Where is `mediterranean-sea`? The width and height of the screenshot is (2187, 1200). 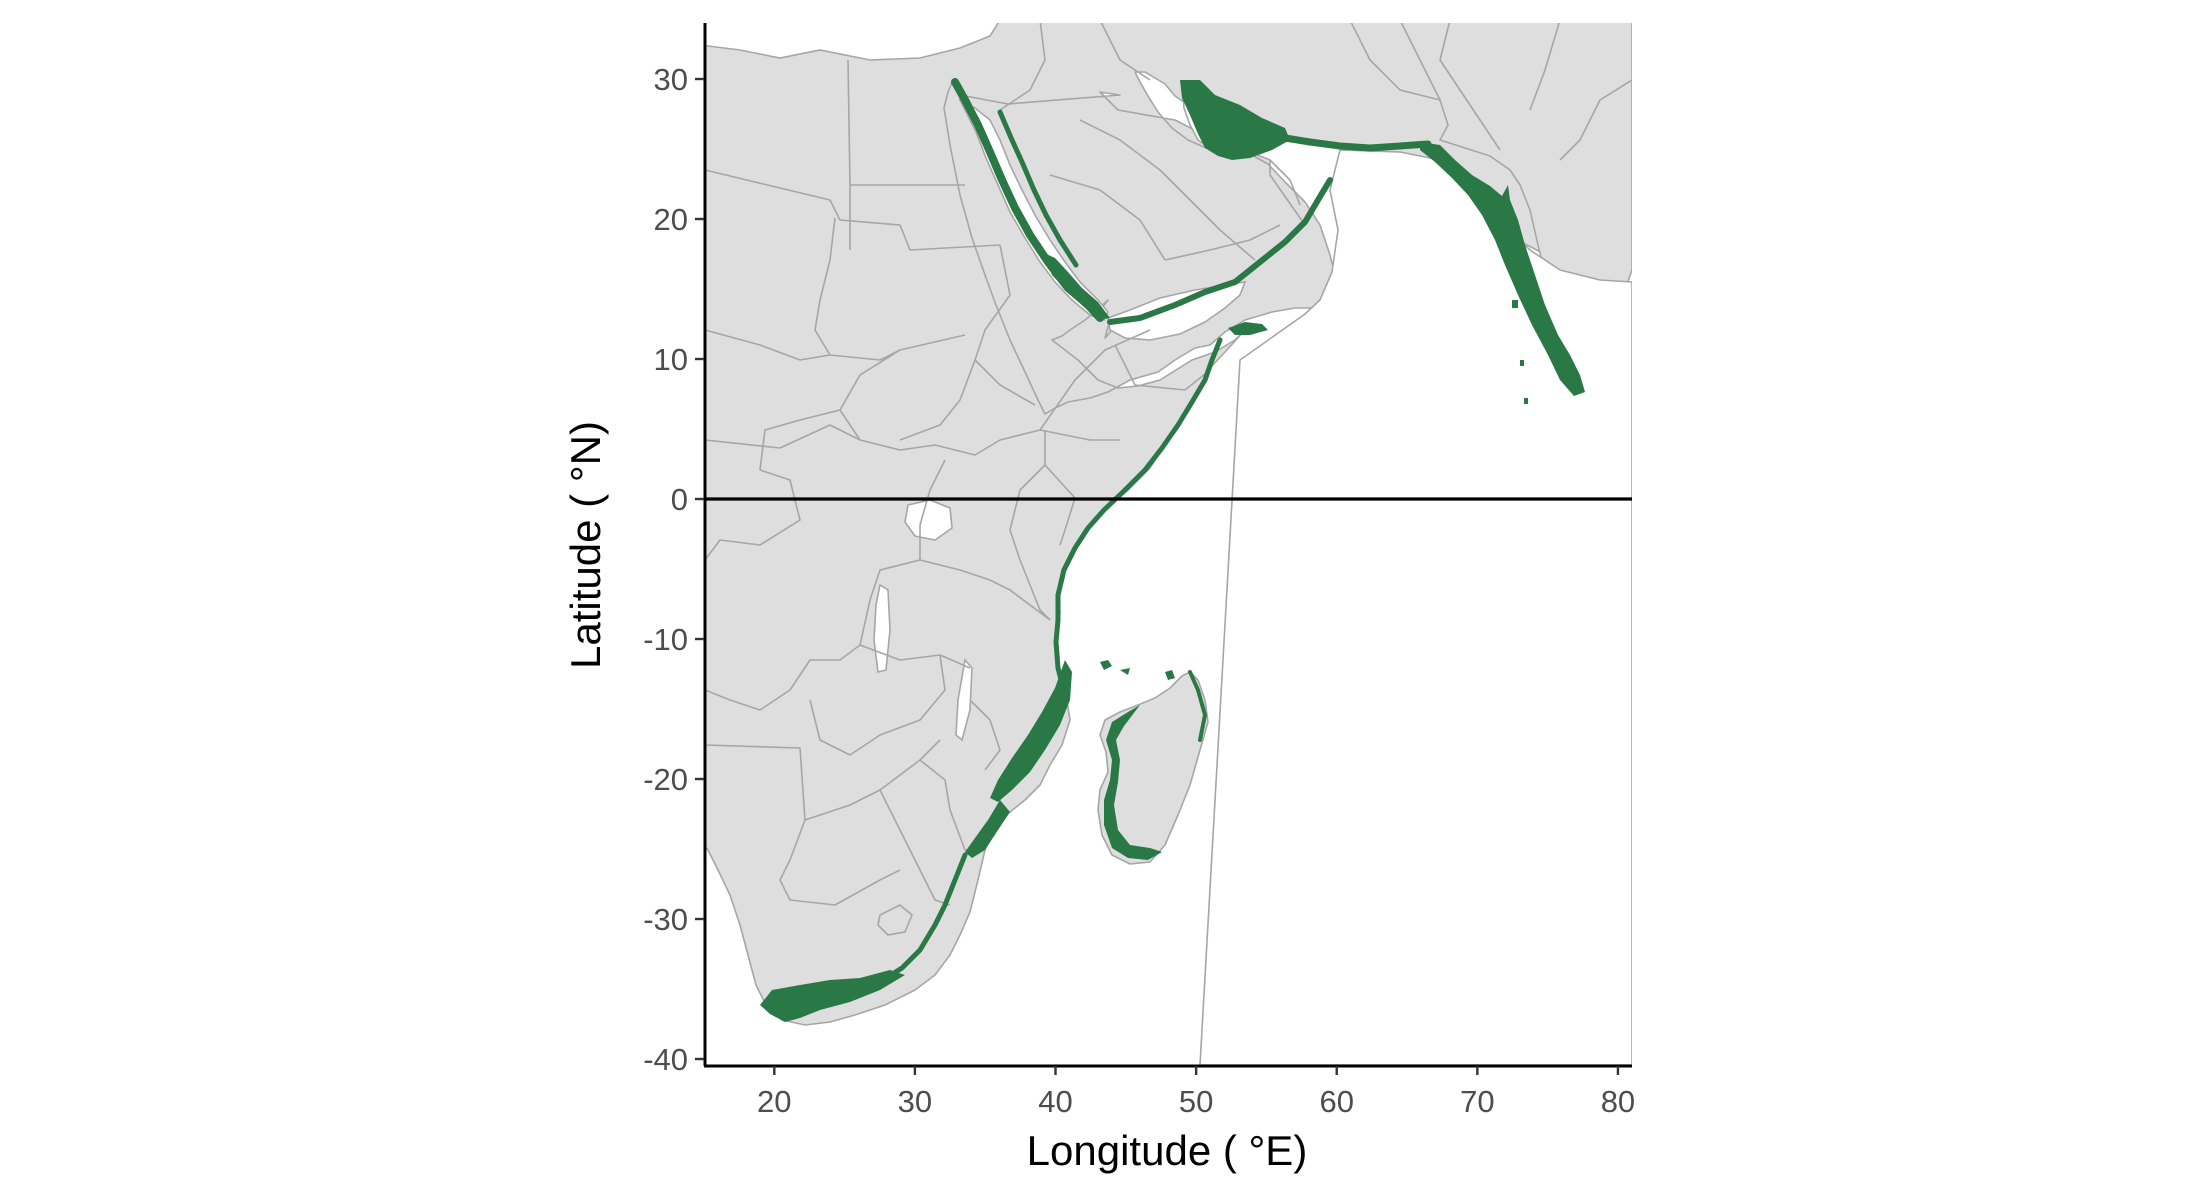 mediterranean-sea is located at coordinates (852, 42).